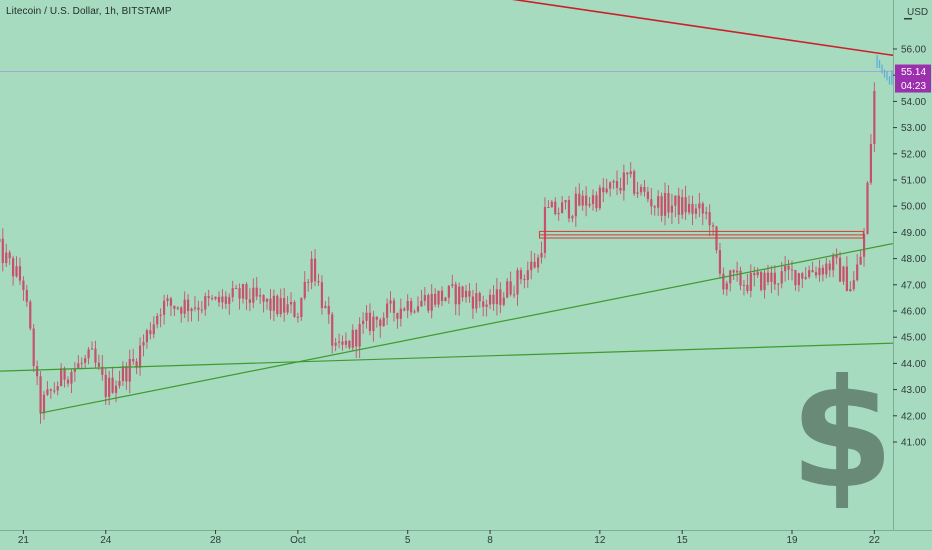  Describe the element at coordinates (298, 540) in the screenshot. I see `x-tick-label: Oct` at that location.